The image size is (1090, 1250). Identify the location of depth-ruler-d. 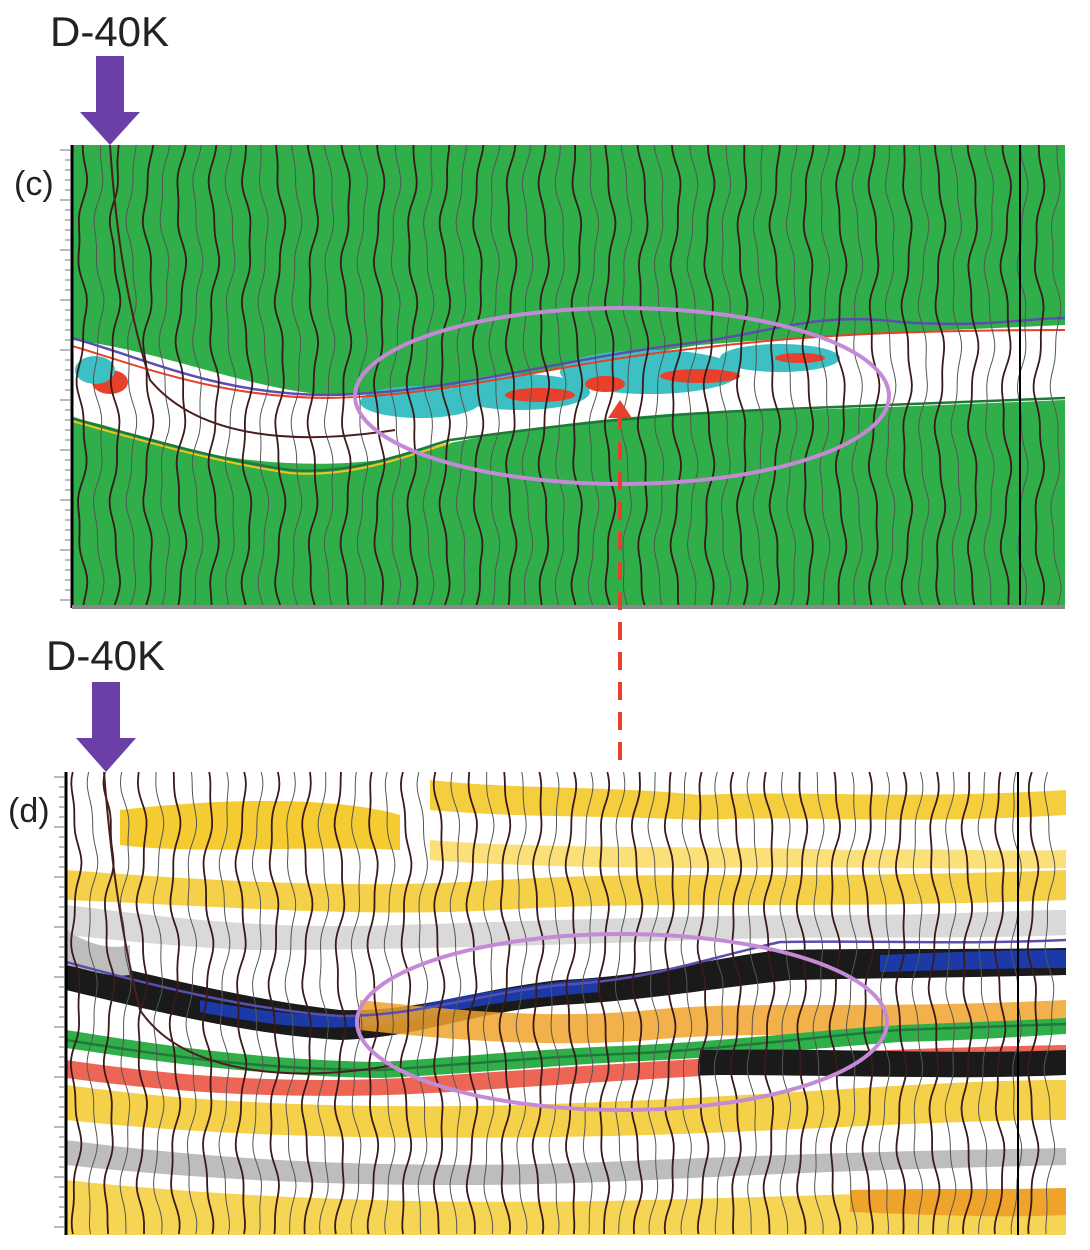
(59, 1002).